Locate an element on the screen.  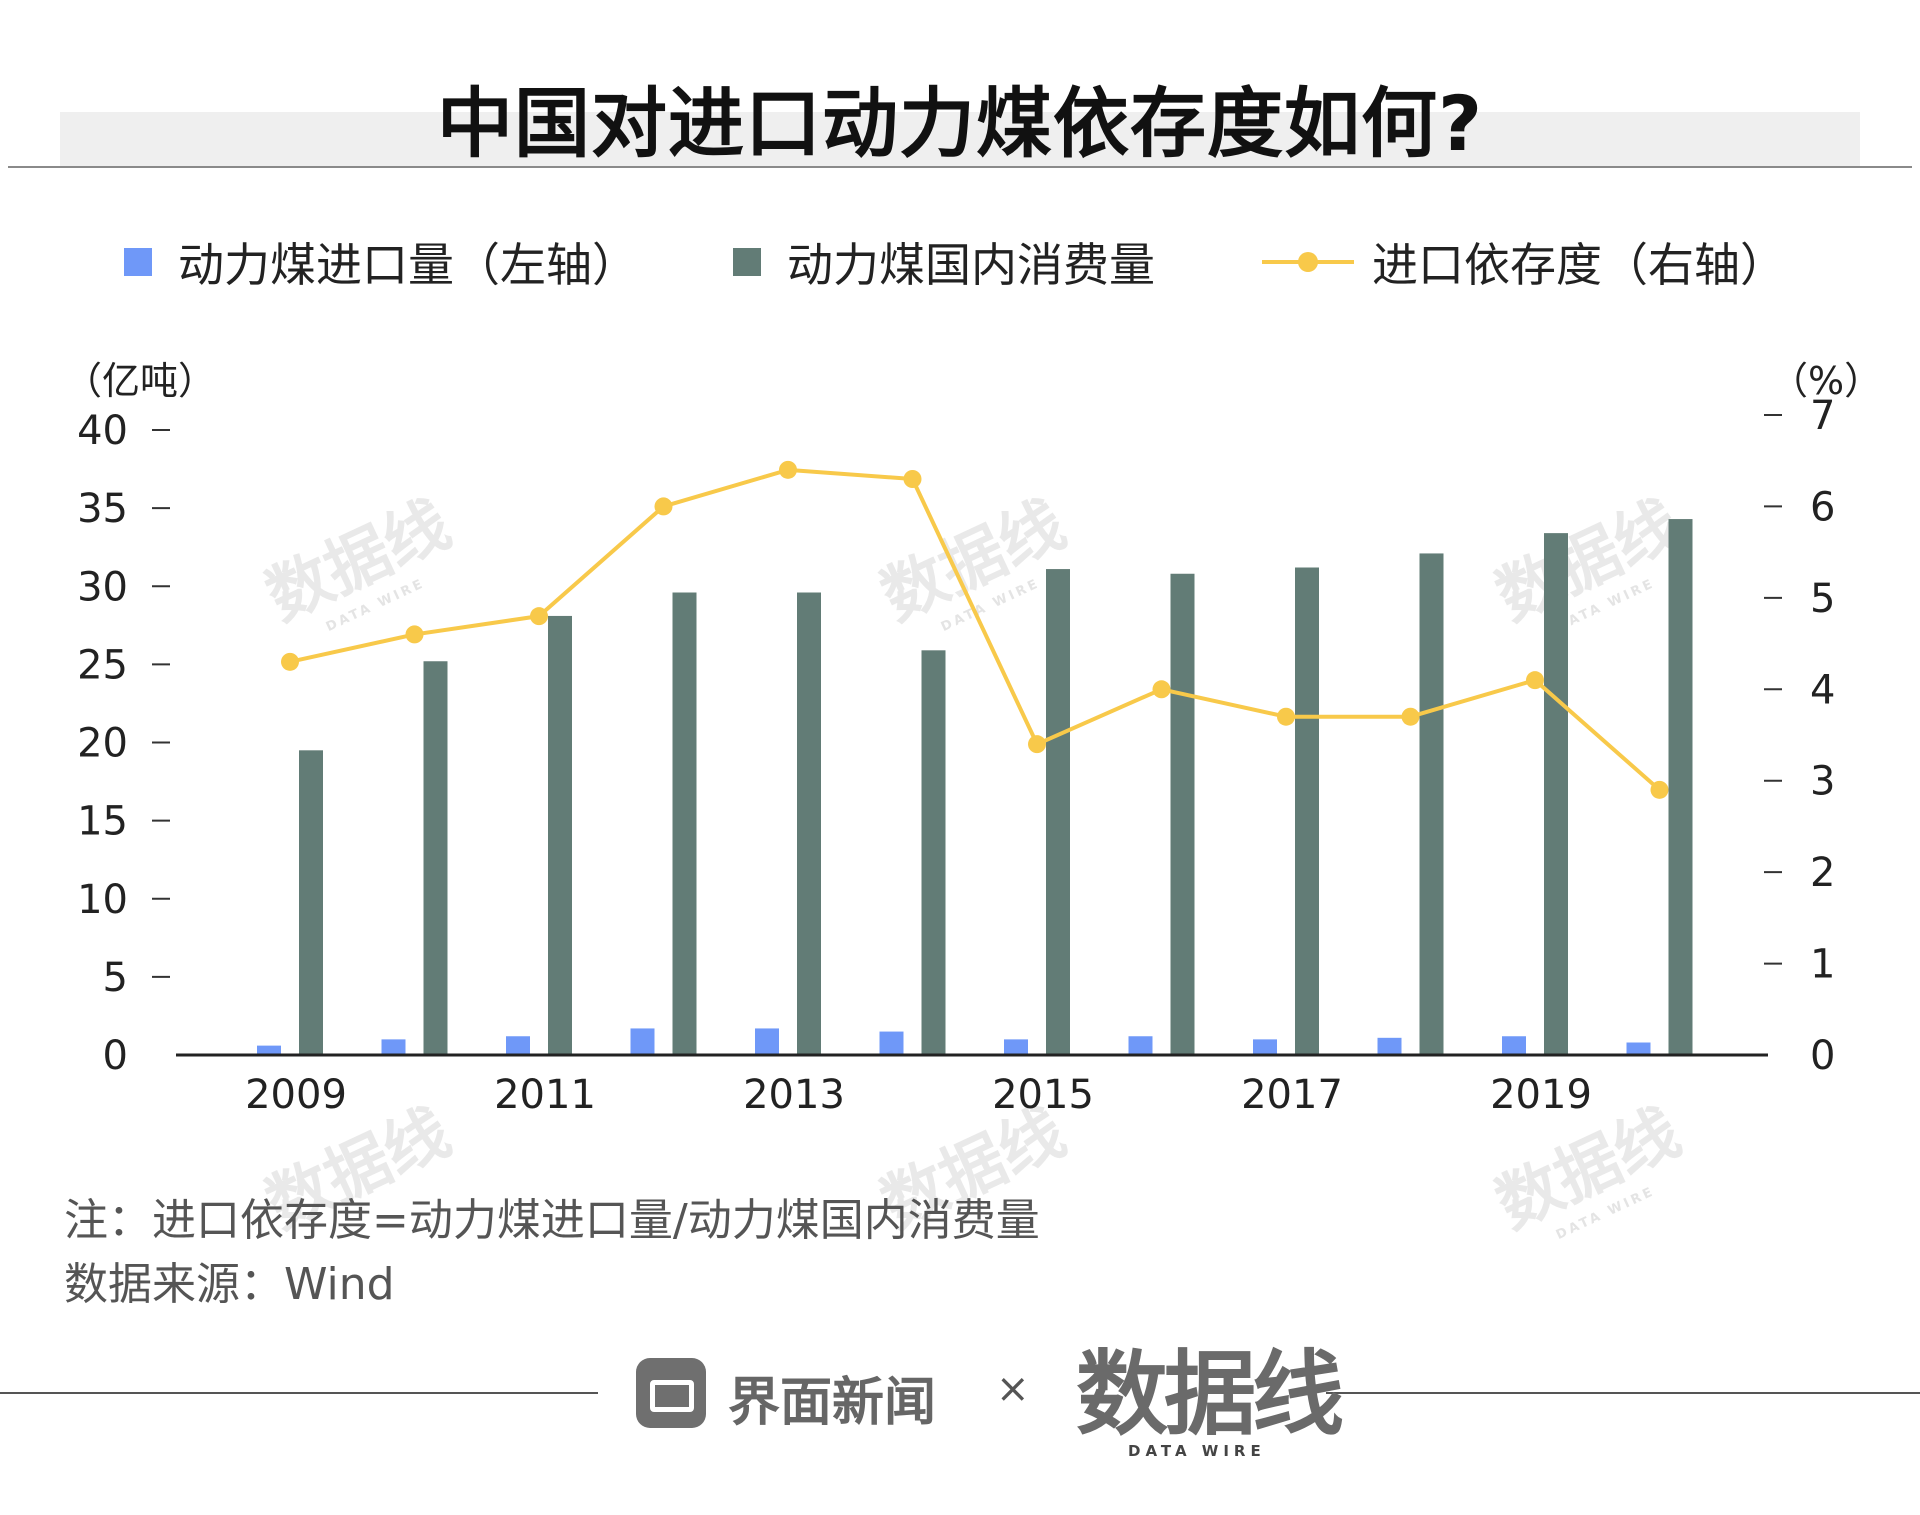
x-axis-tick-label: 2017 is located at coordinates (1292, 1095).